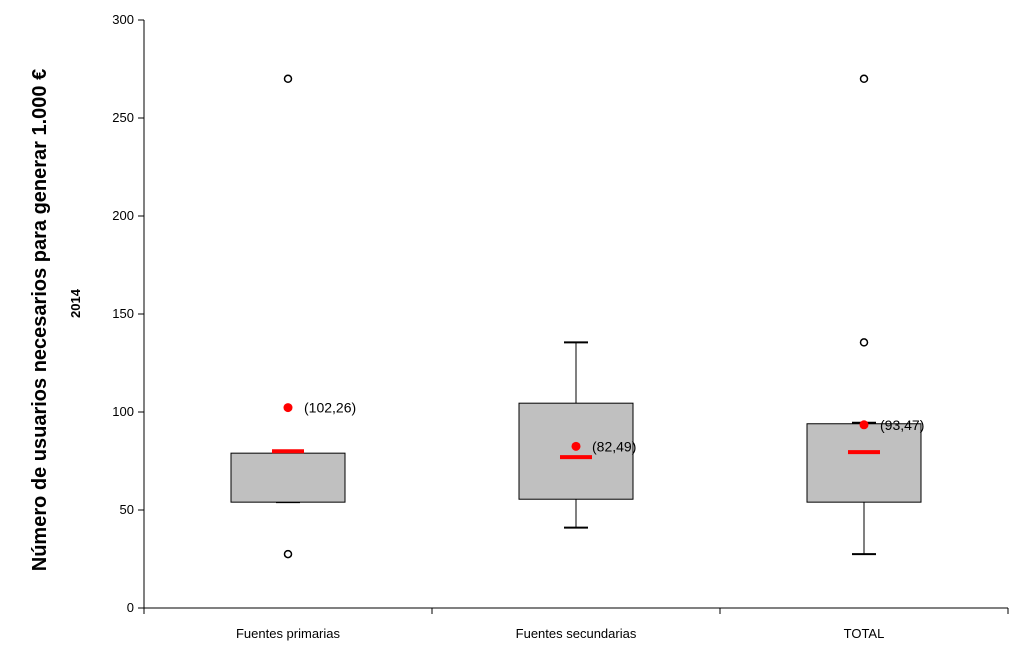  Describe the element at coordinates (130, 607) in the screenshot. I see `y-tick-label: 0` at that location.